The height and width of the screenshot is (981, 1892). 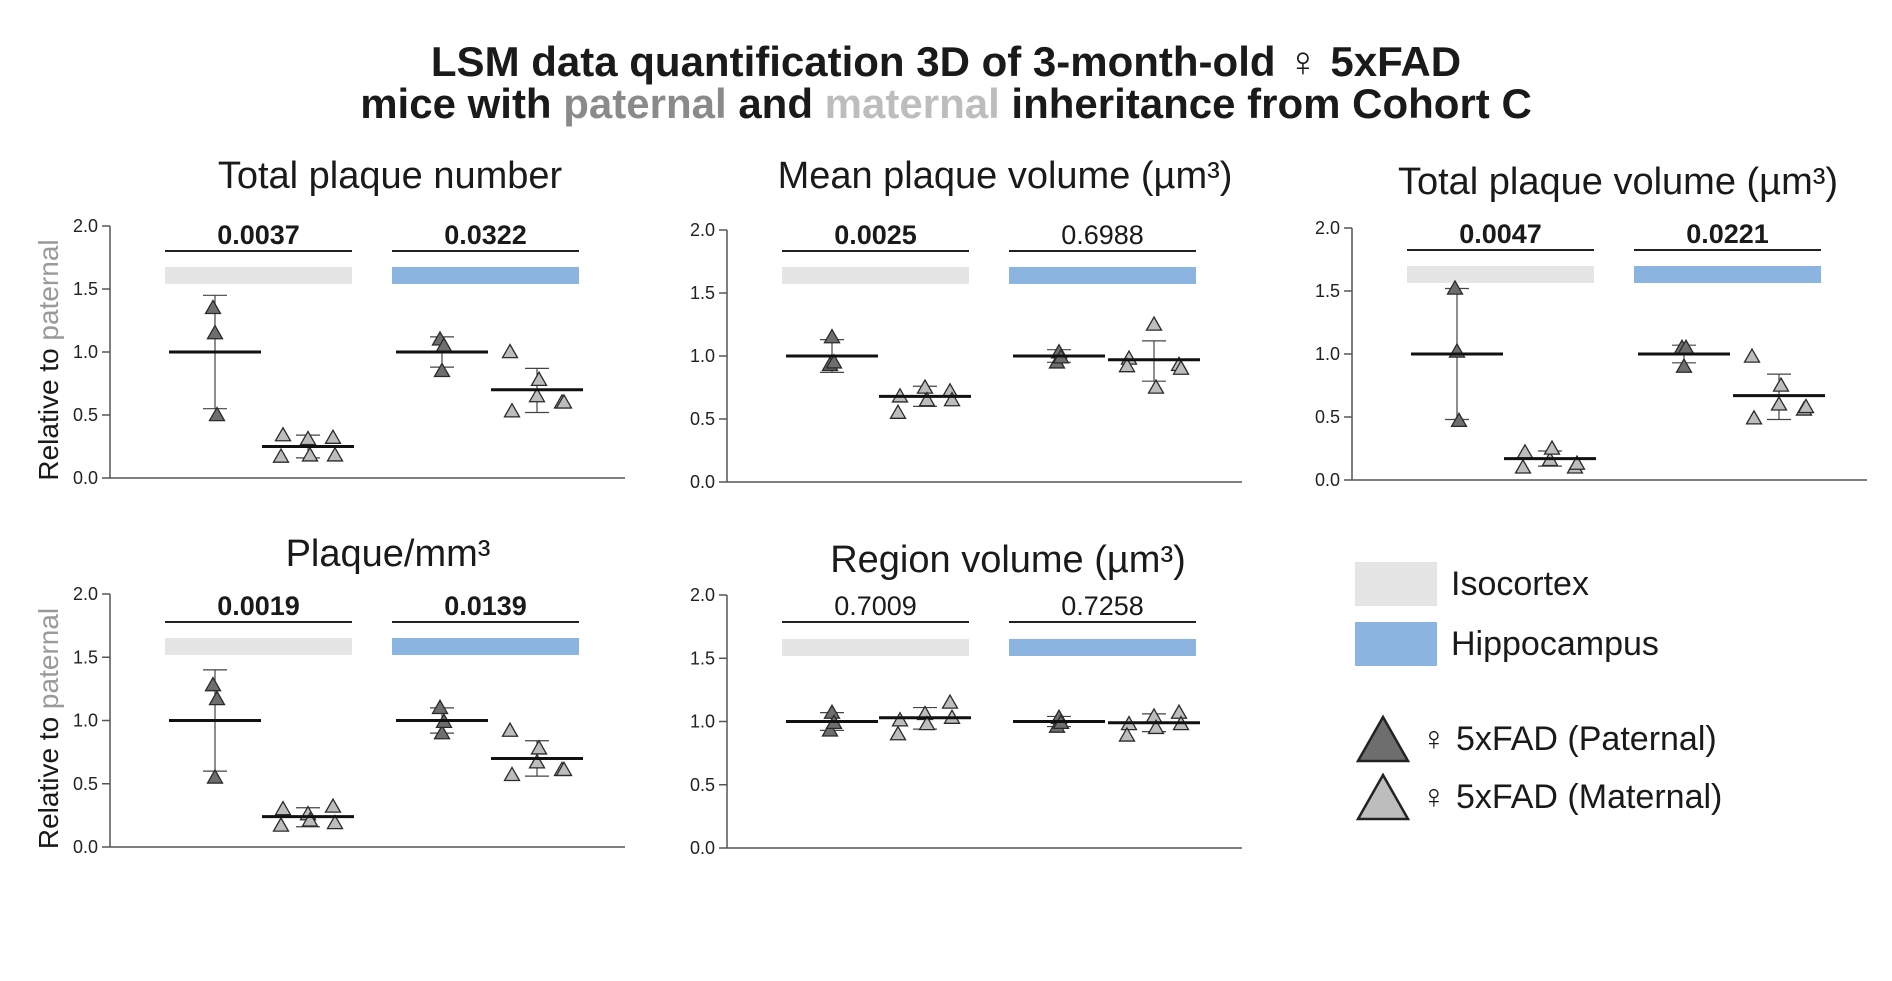 What do you see at coordinates (388, 554) in the screenshot?
I see `panel-title-4: Plaque/mm³` at bounding box center [388, 554].